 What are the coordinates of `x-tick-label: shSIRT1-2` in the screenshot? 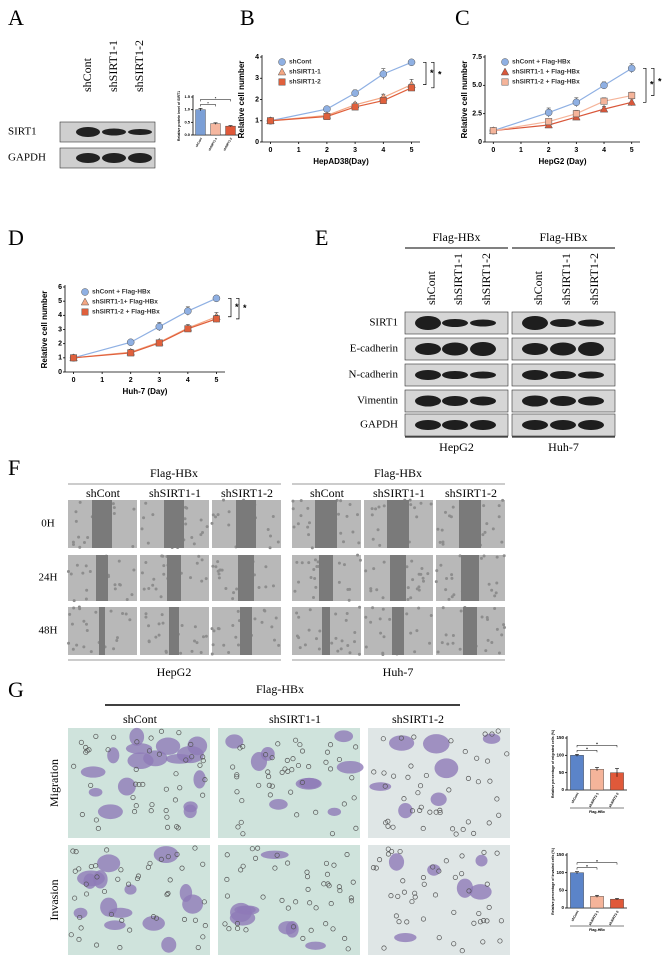 It's located at (614, 800).